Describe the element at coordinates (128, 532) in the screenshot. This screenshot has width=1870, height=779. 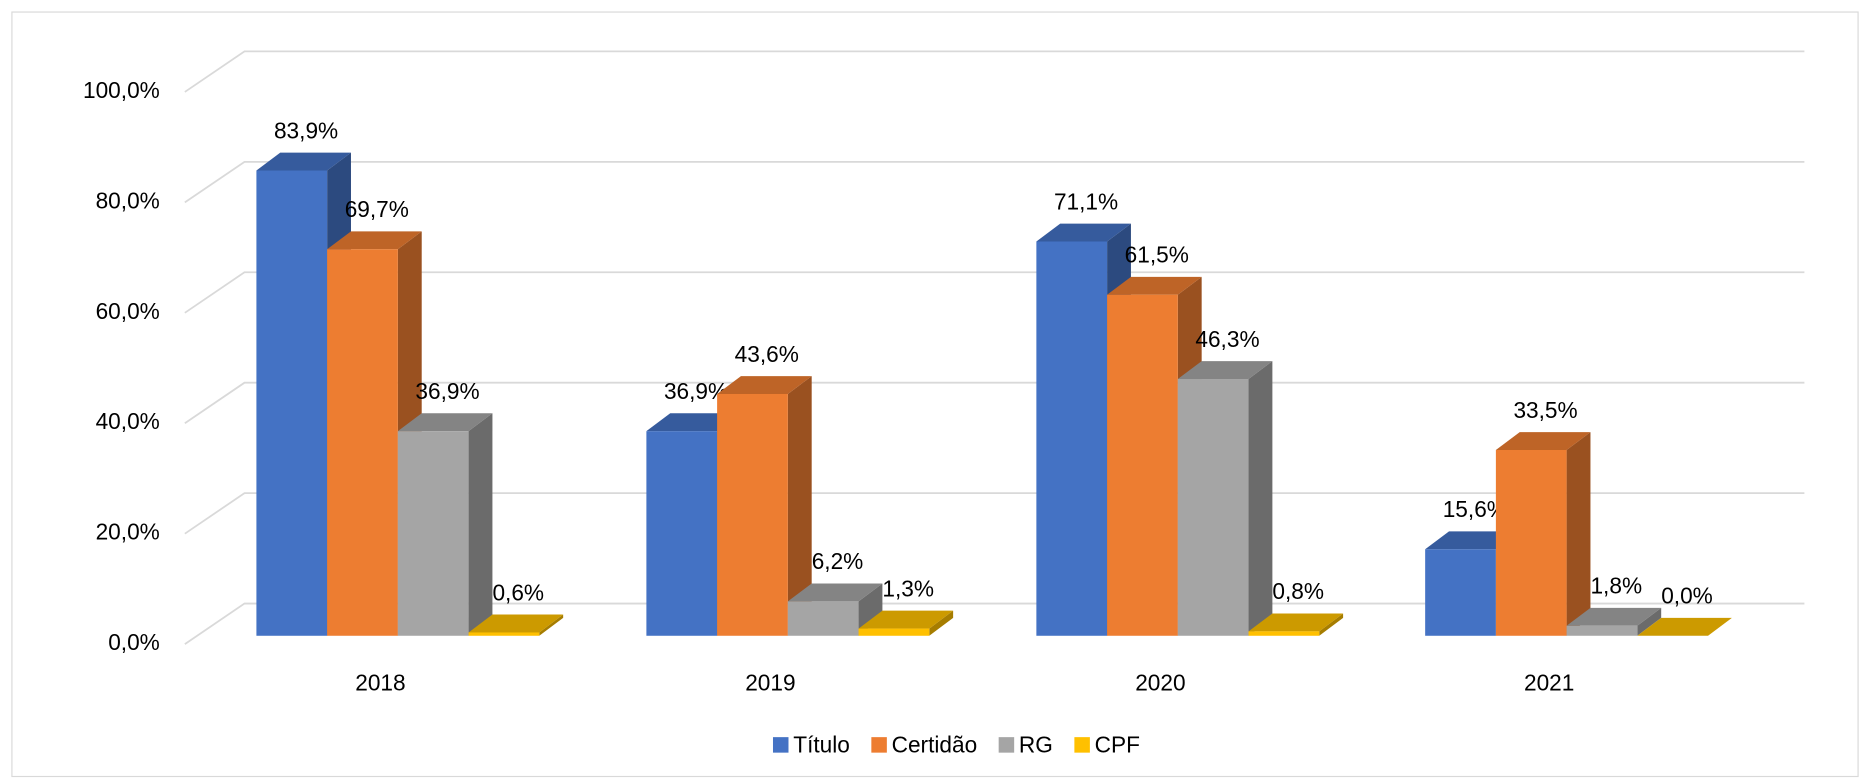
I see `y-tick-label: 20,0%` at that location.